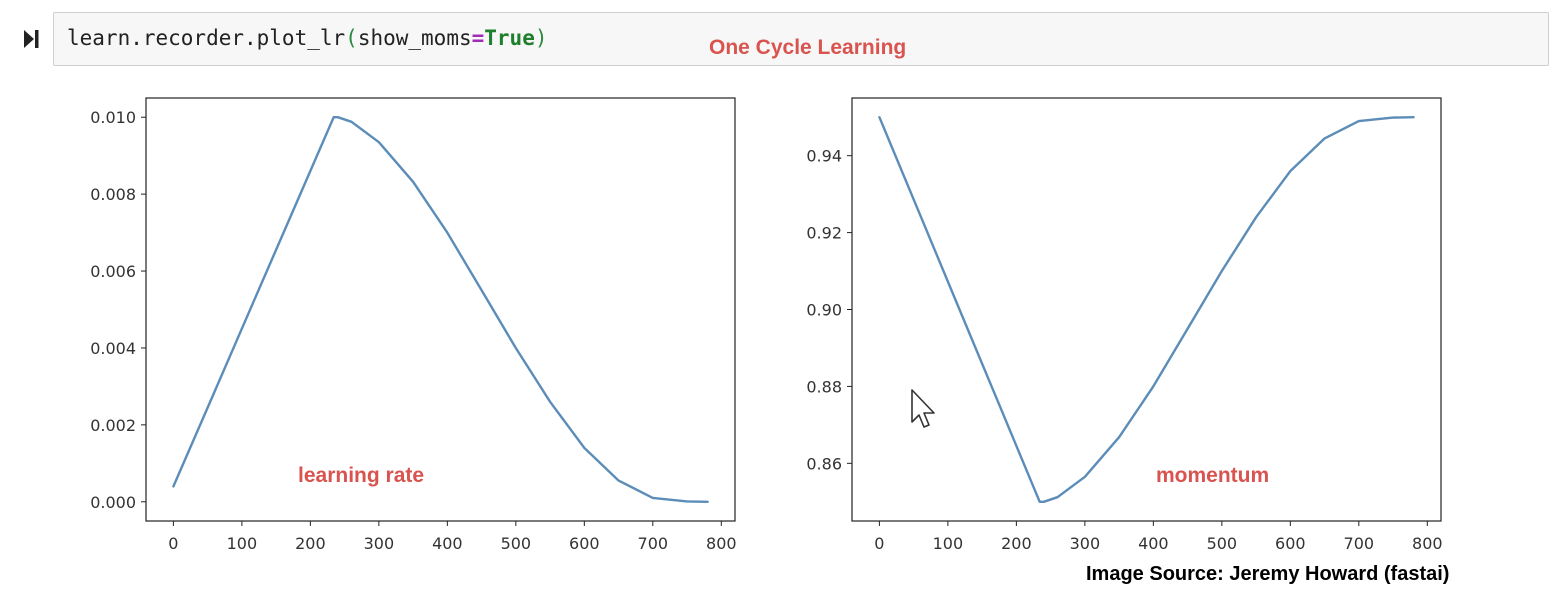 This screenshot has height=594, width=1562. I want to click on y-tick-label: 0.90, so click(824, 310).